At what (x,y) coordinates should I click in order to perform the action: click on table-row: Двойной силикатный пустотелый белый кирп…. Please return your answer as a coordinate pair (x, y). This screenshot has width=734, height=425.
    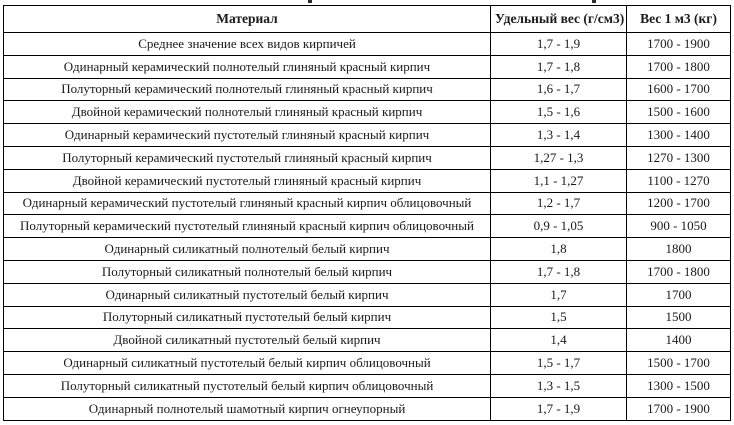
    Looking at the image, I should click on (367, 340).